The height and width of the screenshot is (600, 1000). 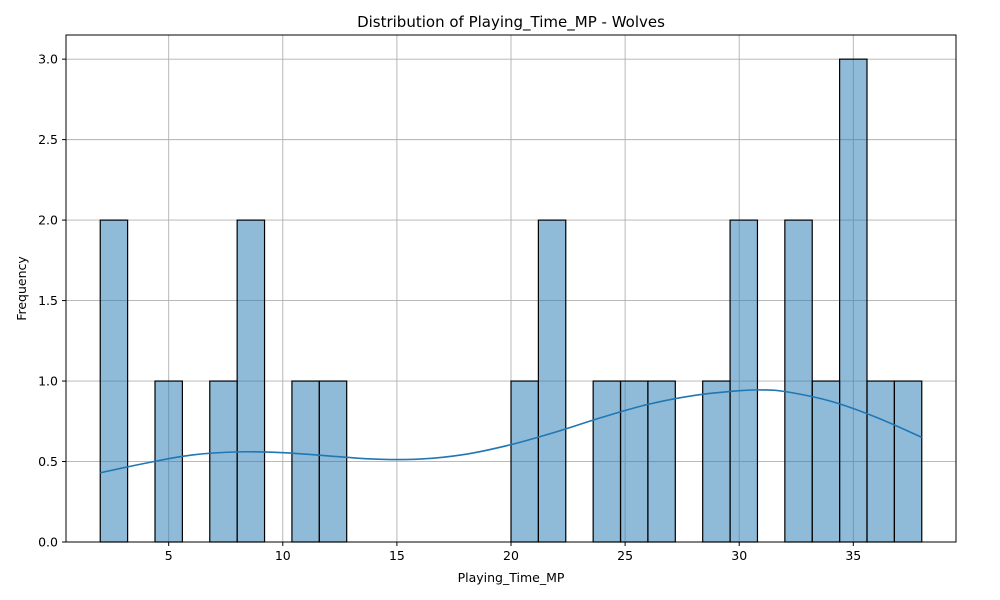 I want to click on x-tick-label: 10, so click(x=283, y=555).